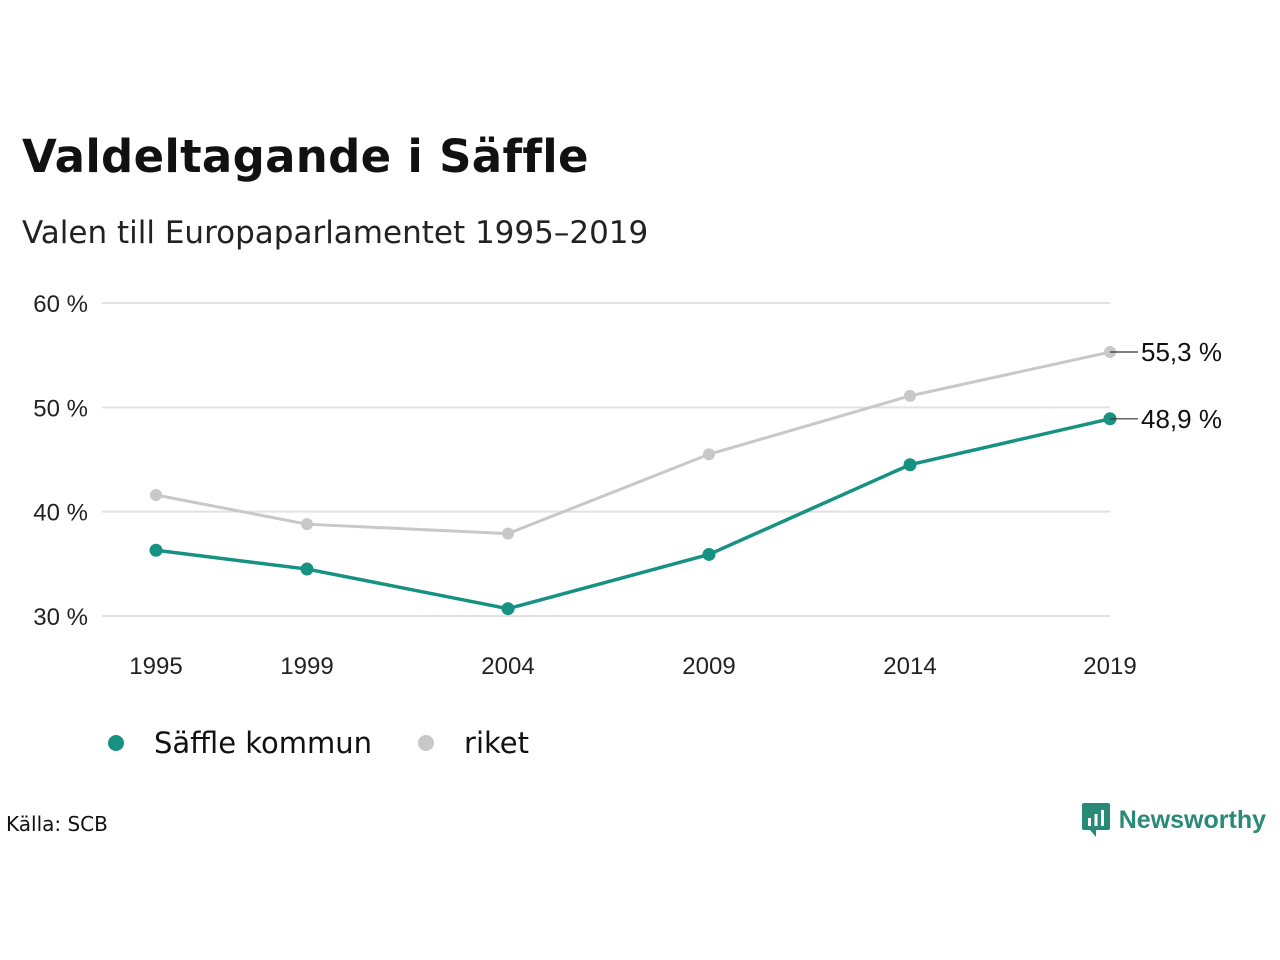 The width and height of the screenshot is (1280, 960). I want to click on legend-label: Säffle kommun, so click(263, 743).